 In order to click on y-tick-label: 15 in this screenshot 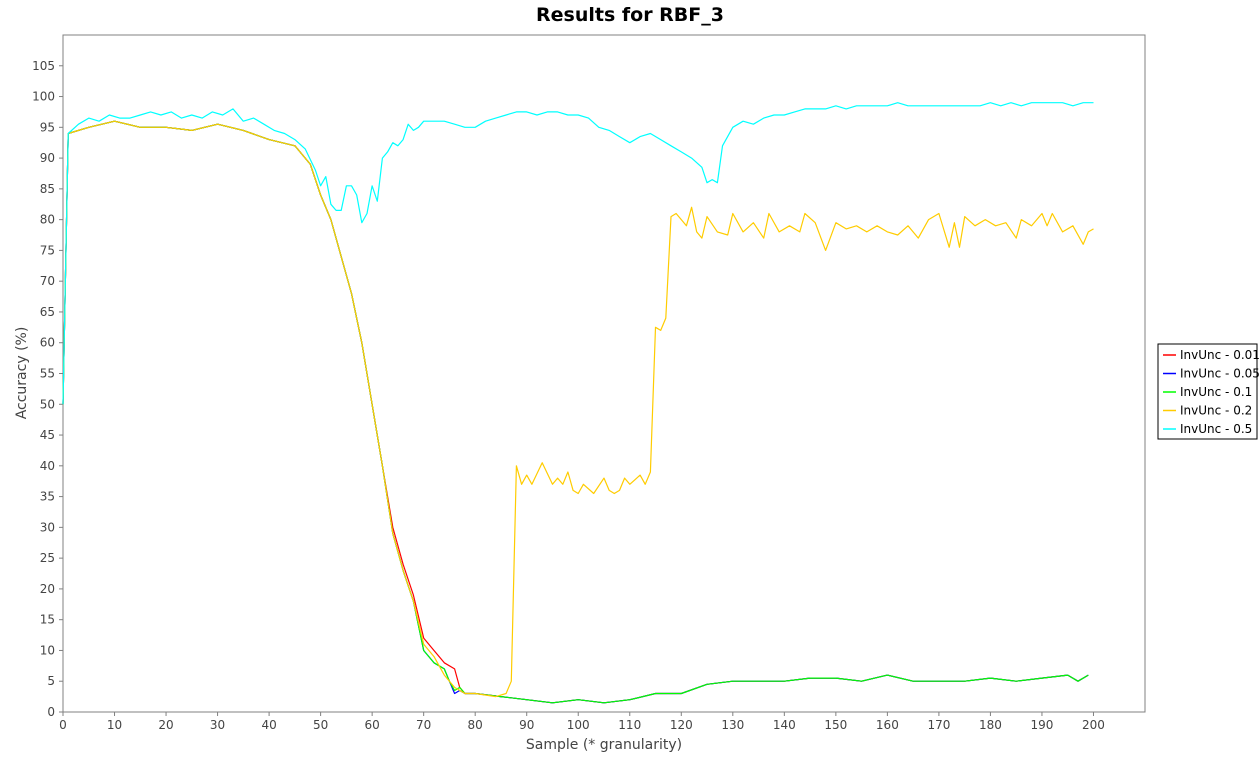, I will do `click(47, 620)`.